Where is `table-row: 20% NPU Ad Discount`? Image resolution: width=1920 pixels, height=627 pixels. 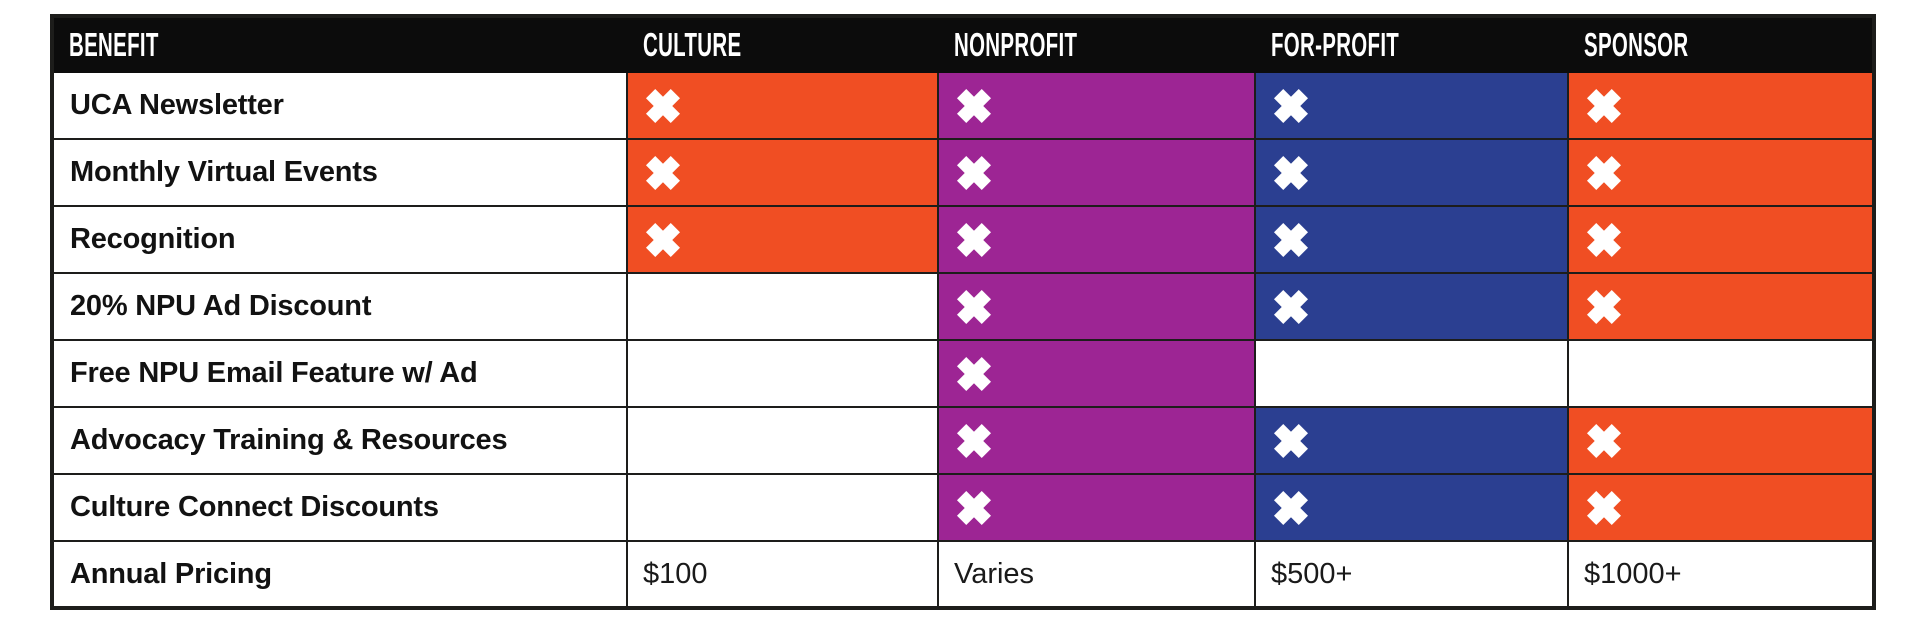
table-row: 20% NPU Ad Discount is located at coordinates (963, 306).